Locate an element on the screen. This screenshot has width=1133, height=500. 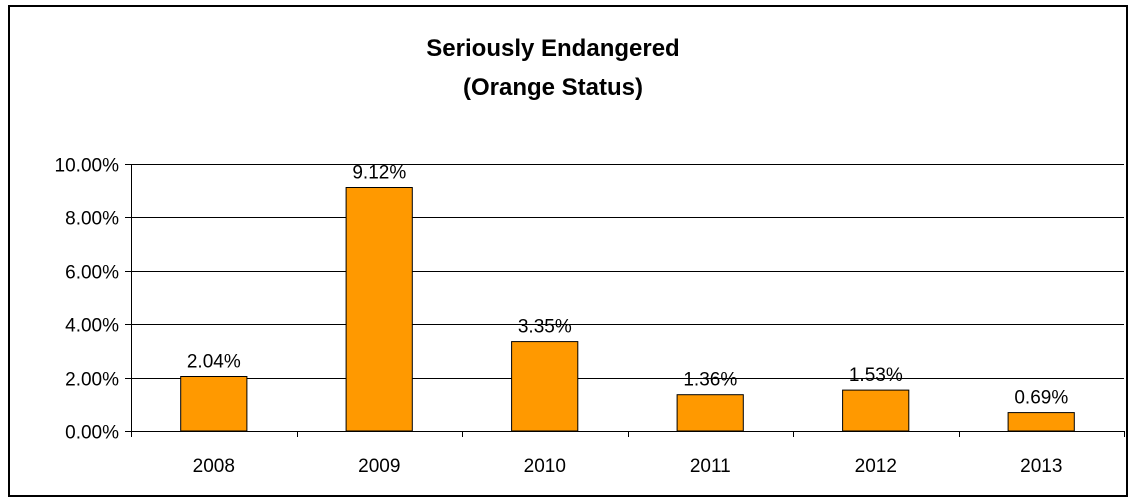
x-tick-label-2012: 2012 is located at coordinates (876, 466).